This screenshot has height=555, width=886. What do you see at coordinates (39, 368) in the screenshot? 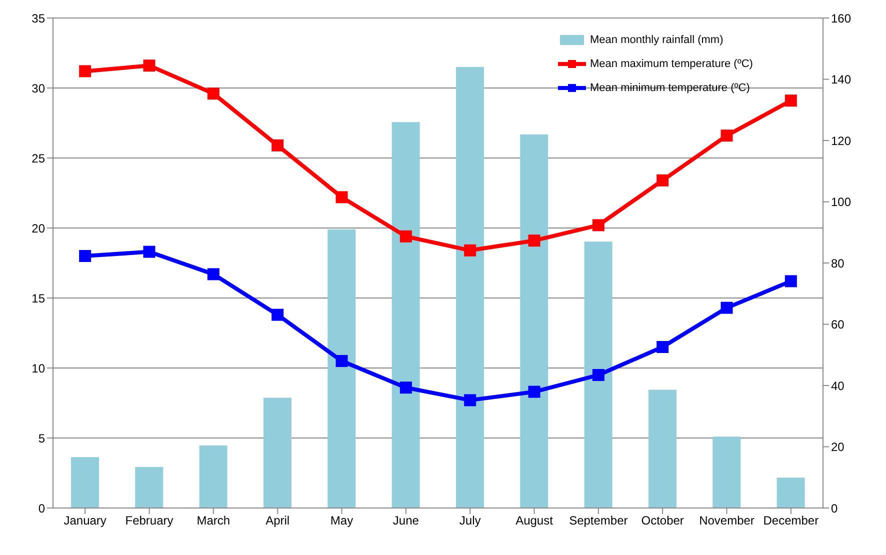
I see `y-tick-label: 10` at bounding box center [39, 368].